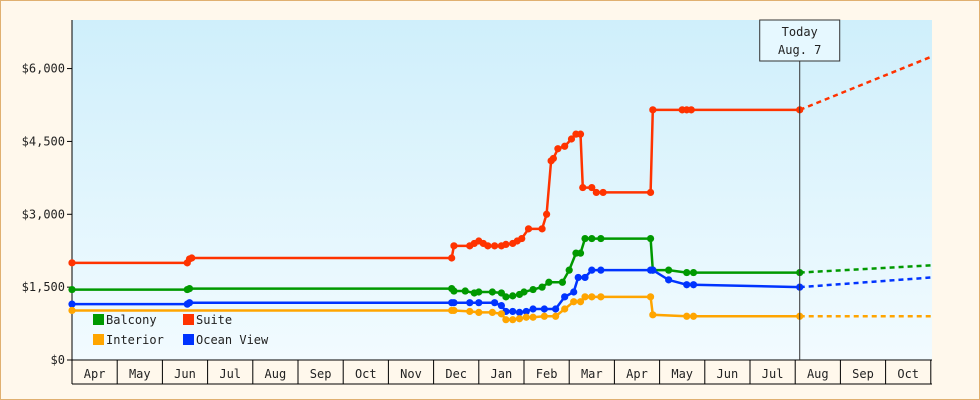 The height and width of the screenshot is (400, 980). What do you see at coordinates (207, 320) in the screenshot?
I see `legend-item-suite: Suite` at bounding box center [207, 320].